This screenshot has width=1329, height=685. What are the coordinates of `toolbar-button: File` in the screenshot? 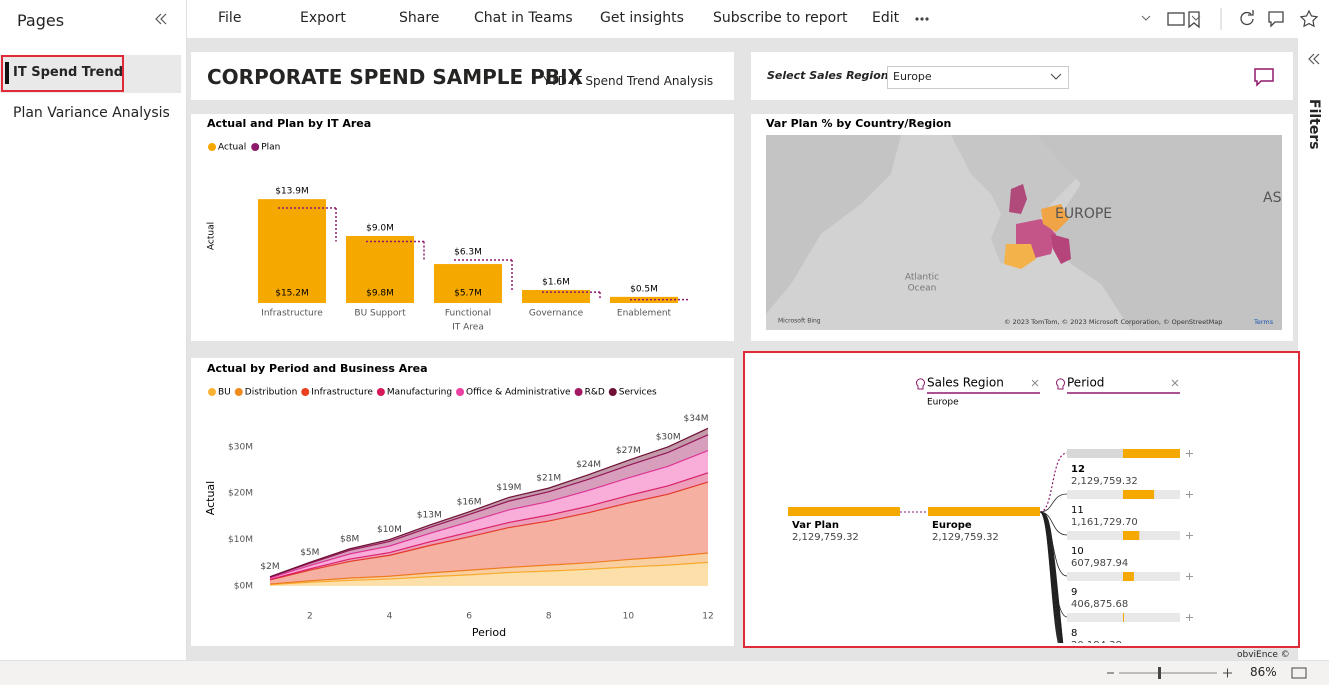 It's located at (230, 18).